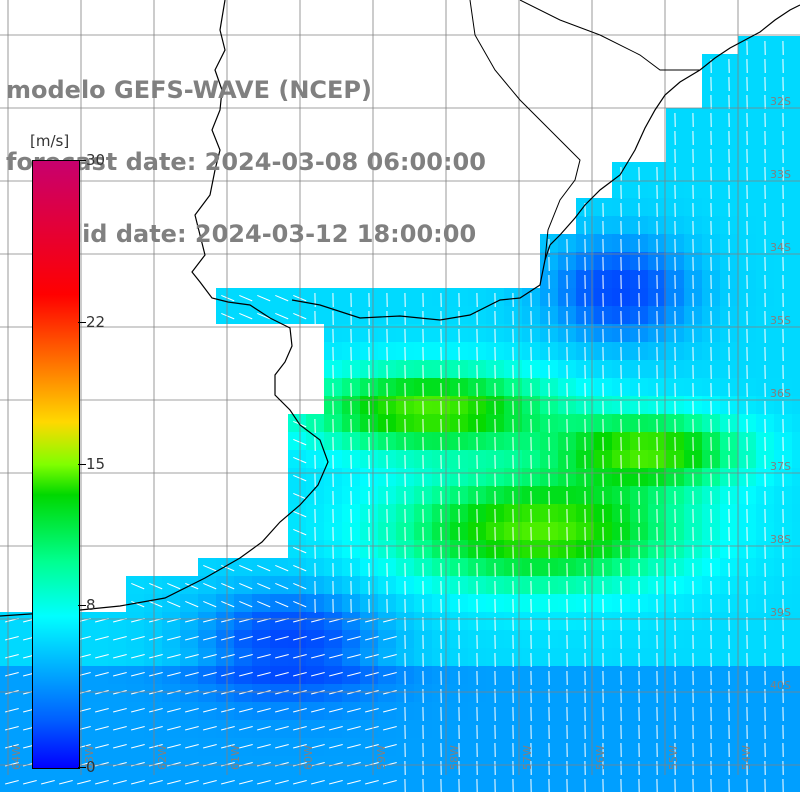  Describe the element at coordinates (780, 247) in the screenshot. I see `latitude-label: 34S` at that location.